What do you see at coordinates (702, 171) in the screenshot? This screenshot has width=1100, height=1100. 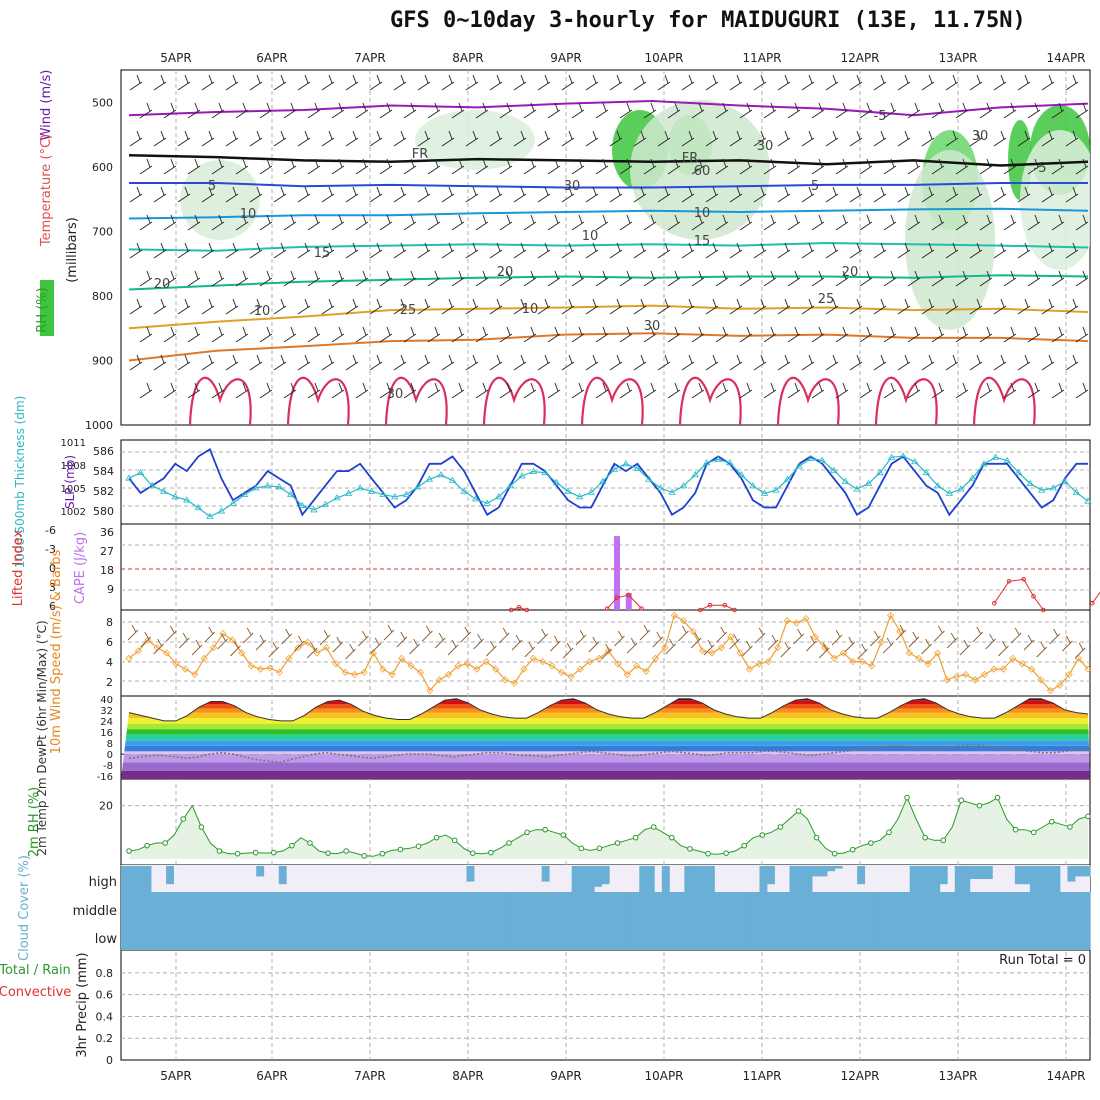 I see `contour-label: 60` at bounding box center [702, 171].